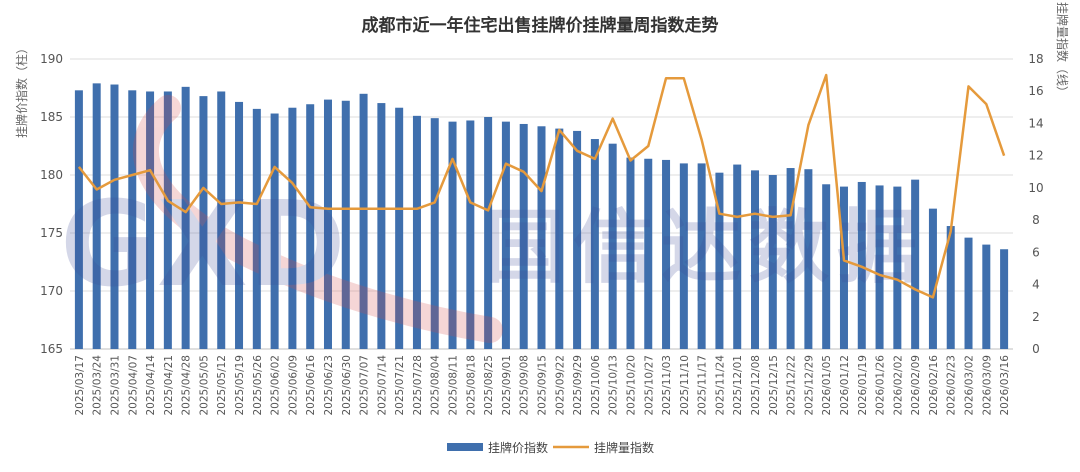 This screenshot has width=1080, height=472. What do you see at coordinates (471, 385) in the screenshot?
I see `x-tick-label: 2025/08/18` at bounding box center [471, 385].